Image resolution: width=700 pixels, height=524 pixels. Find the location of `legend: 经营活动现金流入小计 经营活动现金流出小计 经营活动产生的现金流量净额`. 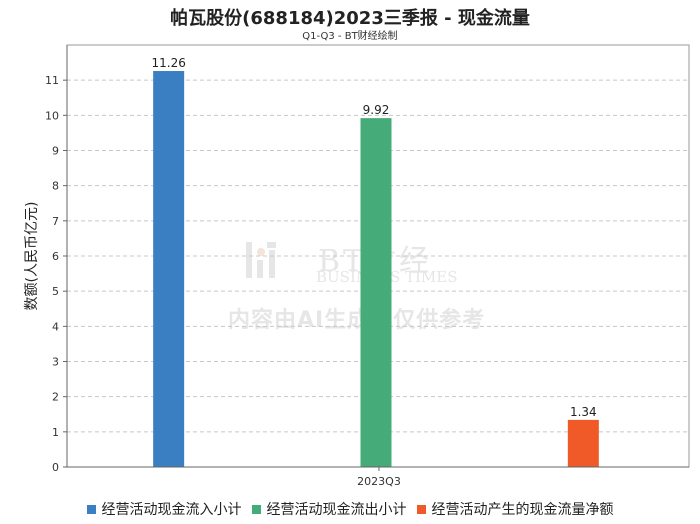

legend: 经营活动现金流入小计 经营活动现金流出小计 经营活动产生的现金流量净额 is located at coordinates (350, 509).